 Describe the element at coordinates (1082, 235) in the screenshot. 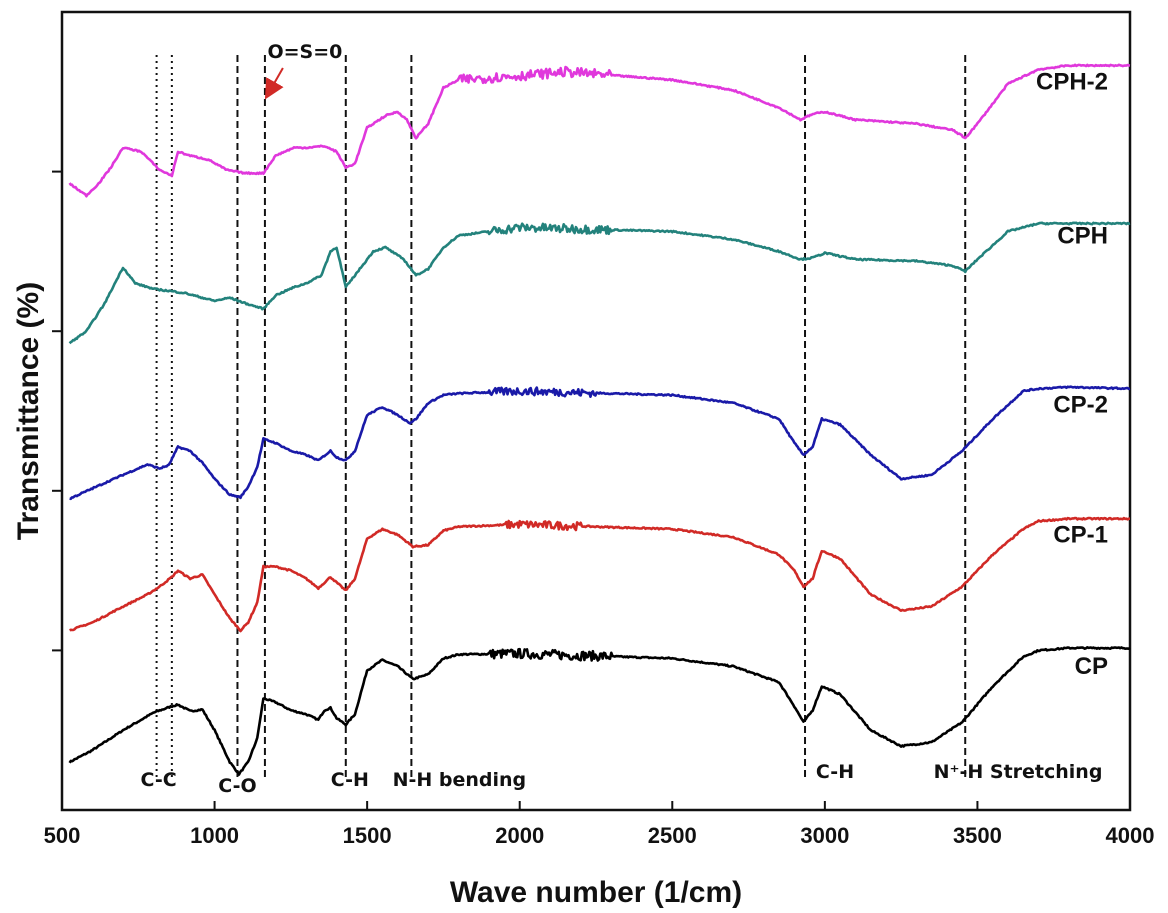

I see `series-label-cph: CPH` at that location.